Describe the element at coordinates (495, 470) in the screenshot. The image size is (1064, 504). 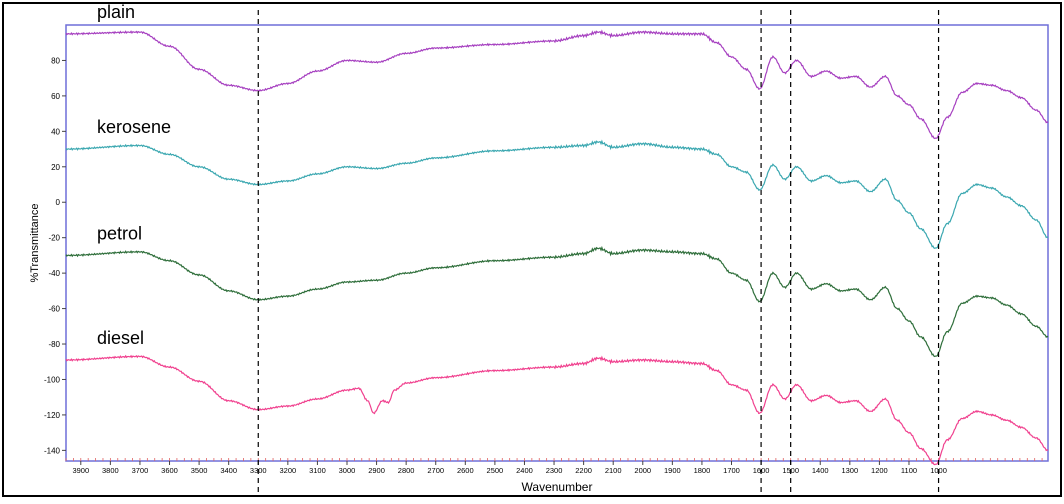
I see `x-tick-label: 2500` at that location.